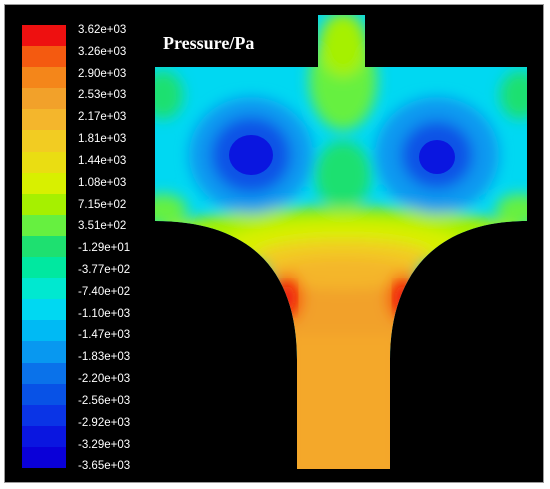 The image size is (550, 489). Describe the element at coordinates (102, 226) in the screenshot. I see `legend-tick-label: 3.51e+02` at that location.